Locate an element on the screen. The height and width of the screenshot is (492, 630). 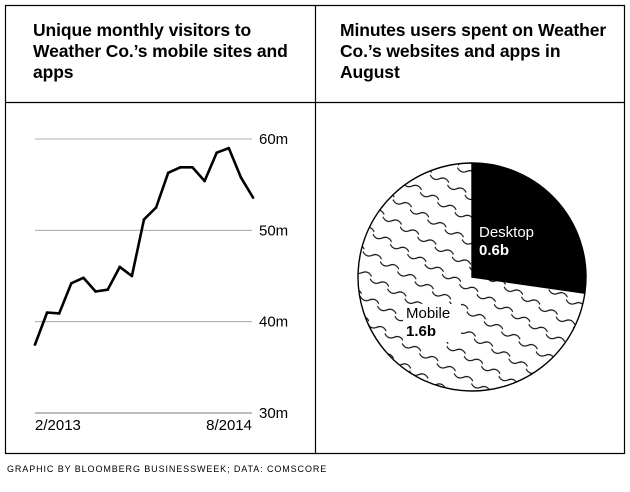
pie-label-backdrop-mobile is located at coordinates (432, 323).